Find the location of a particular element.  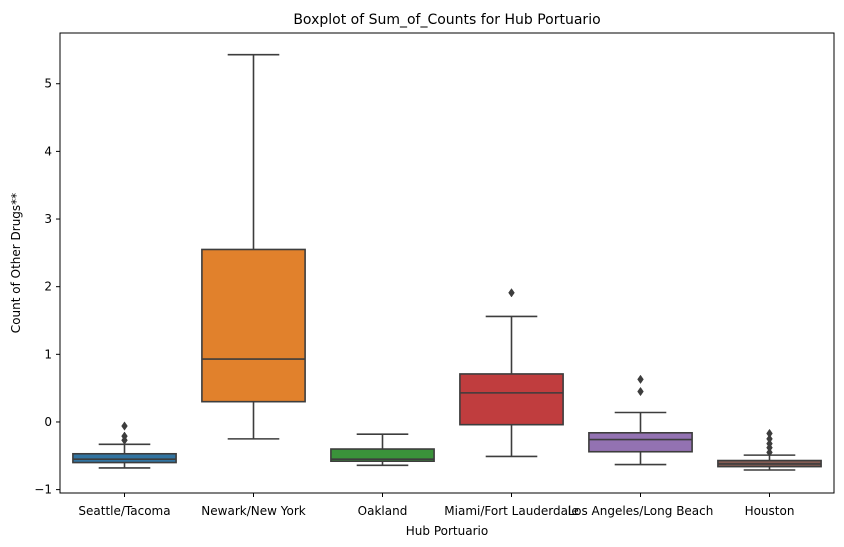

x-tick-label: Miami/Fort Lauderdale is located at coordinates (511, 511).